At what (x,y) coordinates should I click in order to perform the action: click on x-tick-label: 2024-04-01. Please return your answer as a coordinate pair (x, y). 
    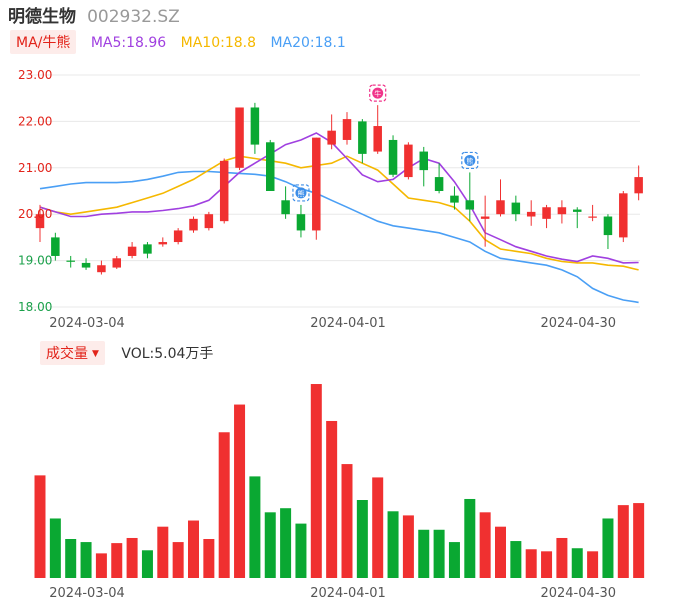
    Looking at the image, I should click on (348, 593).